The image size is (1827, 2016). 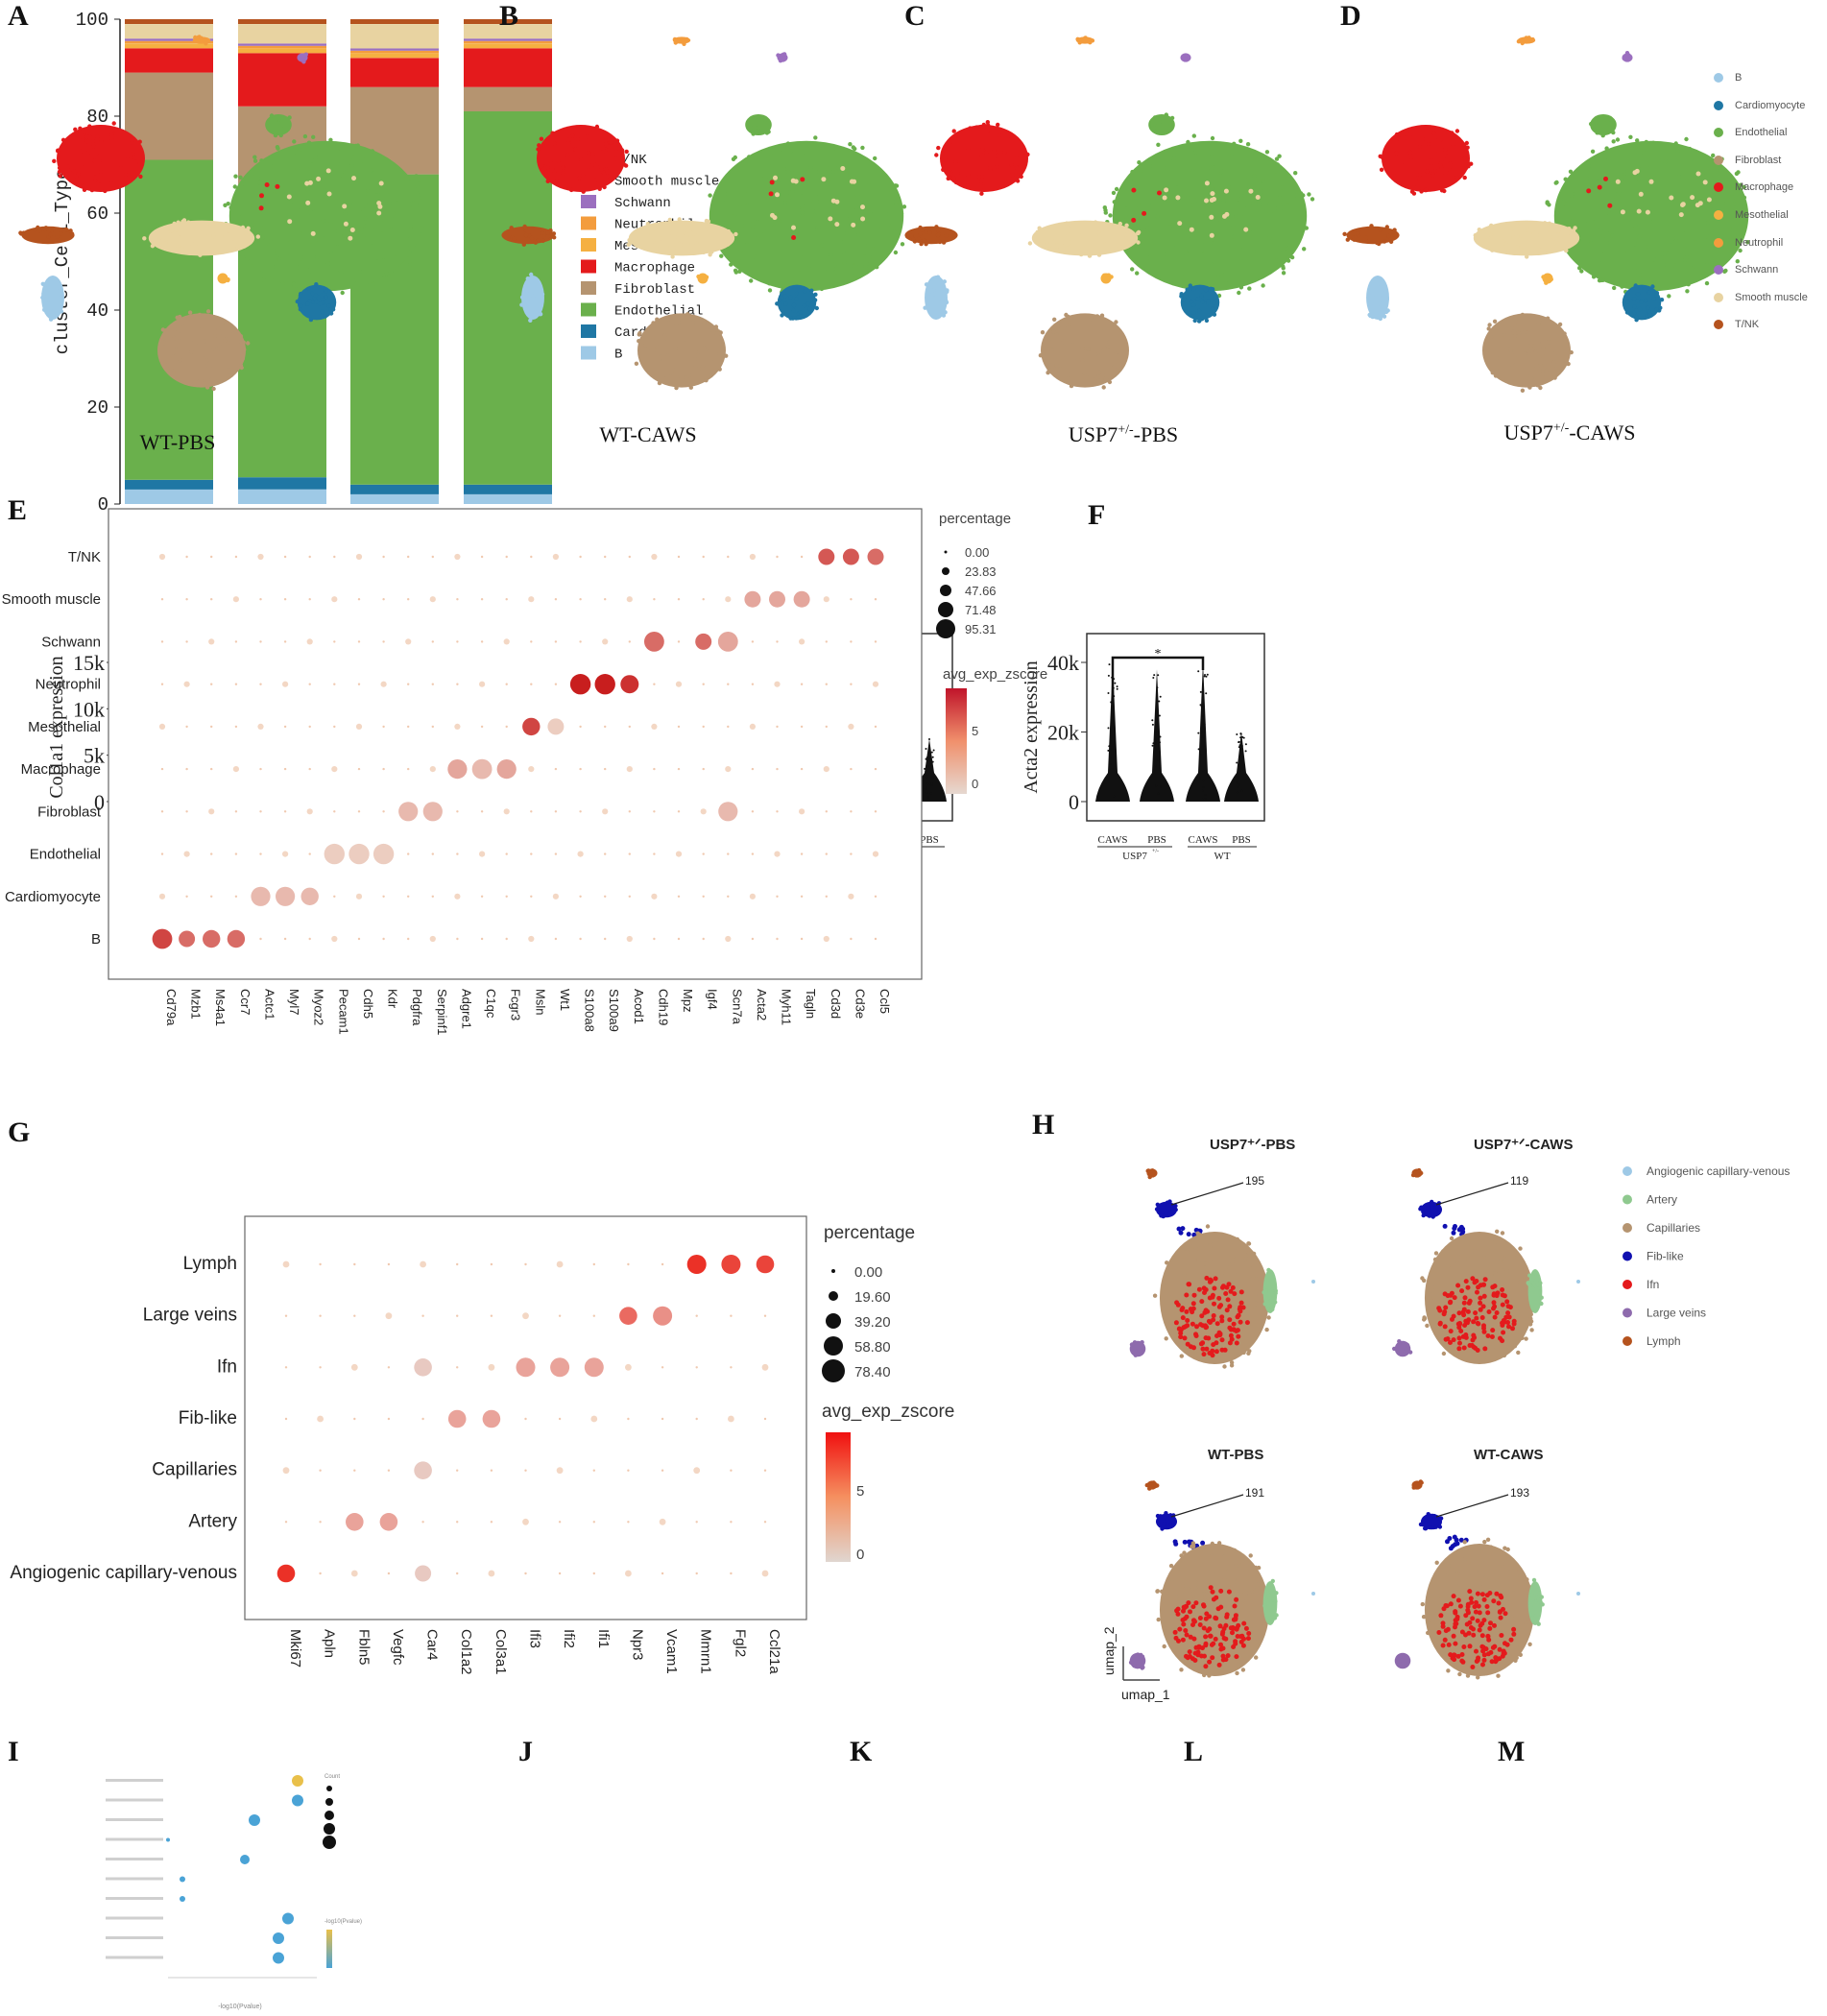 What do you see at coordinates (294, 1002) in the screenshot?
I see `dotplot-col-label: Myl7` at bounding box center [294, 1002].